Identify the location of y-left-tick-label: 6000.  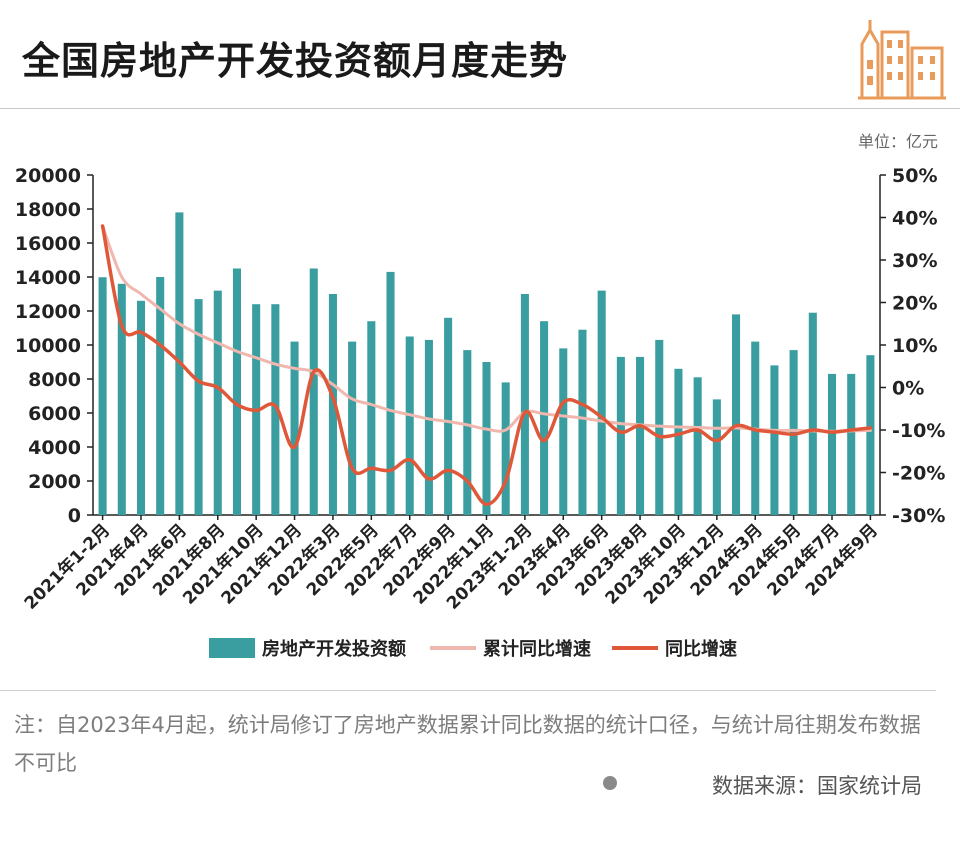
(54, 414).